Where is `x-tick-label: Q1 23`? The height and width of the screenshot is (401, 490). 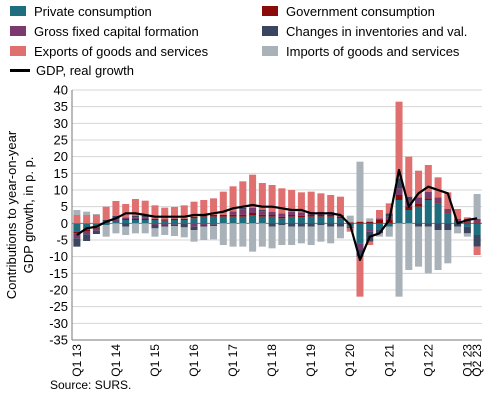 x-tick-label: Q1 23 is located at coordinates (467, 360).